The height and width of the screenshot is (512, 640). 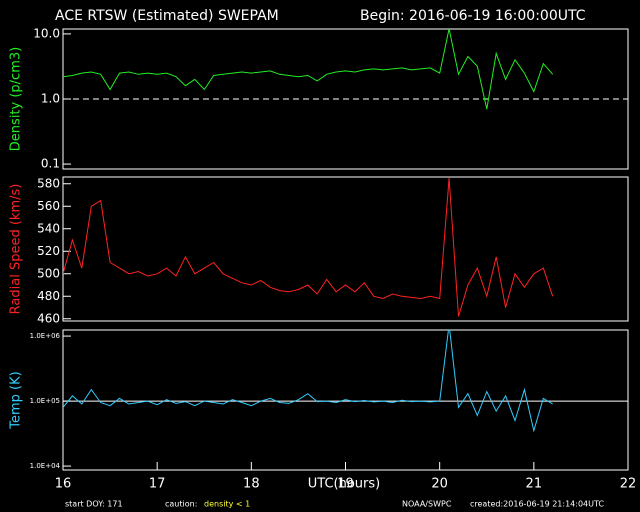 What do you see at coordinates (48, 296) in the screenshot?
I see `y-tick-label: 480` at bounding box center [48, 296].